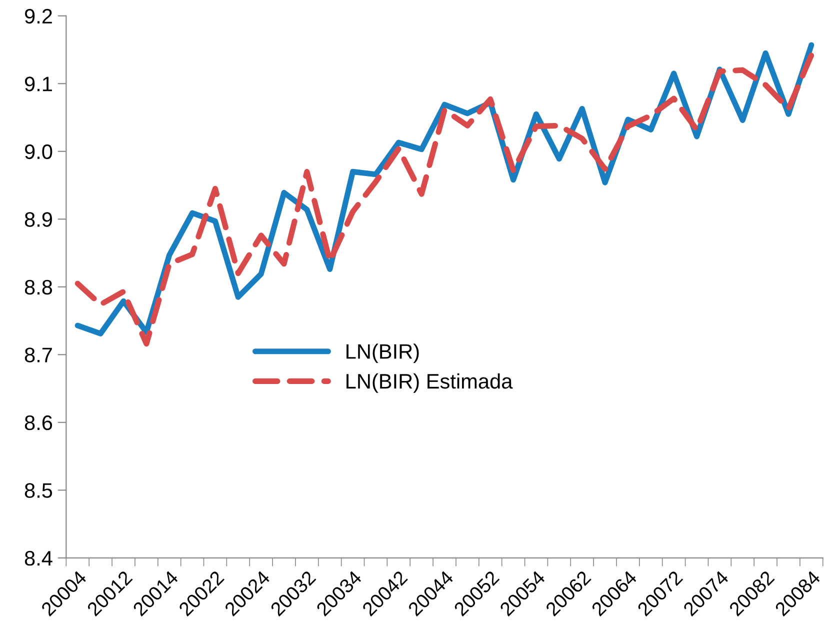  Describe the element at coordinates (38, 490) in the screenshot. I see `y-tick-label: 8.5` at that location.